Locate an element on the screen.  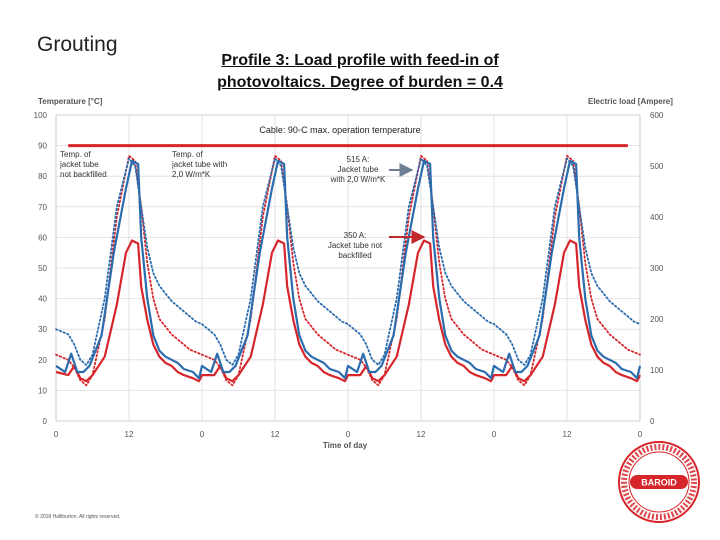
x-axis-label: Time of day is located at coordinates (345, 445).